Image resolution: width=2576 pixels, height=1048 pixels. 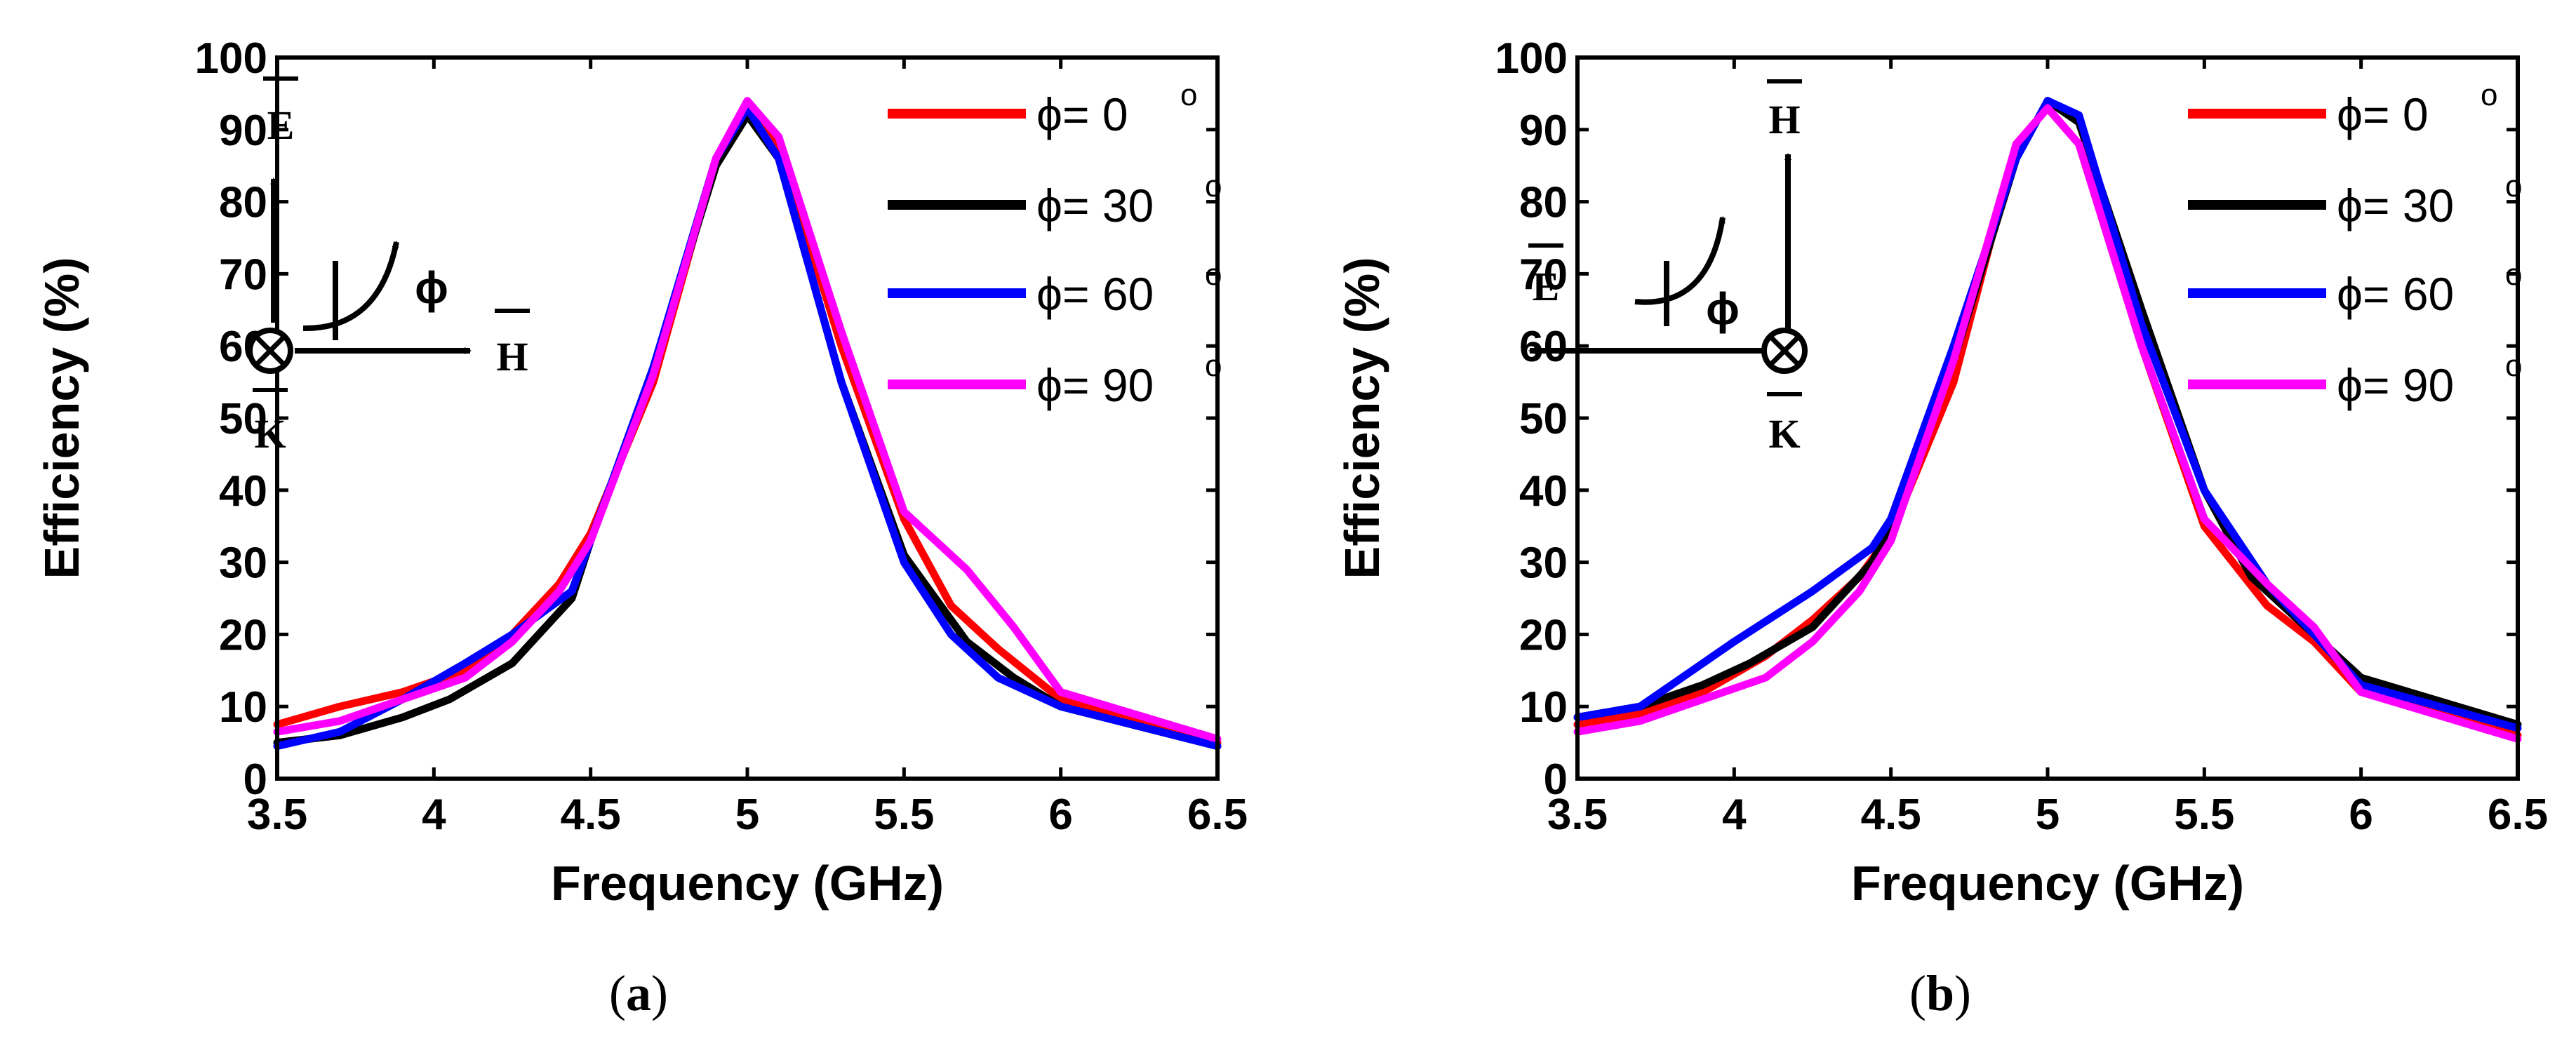 I want to click on panel-caption-a: (a), so click(x=638, y=993).